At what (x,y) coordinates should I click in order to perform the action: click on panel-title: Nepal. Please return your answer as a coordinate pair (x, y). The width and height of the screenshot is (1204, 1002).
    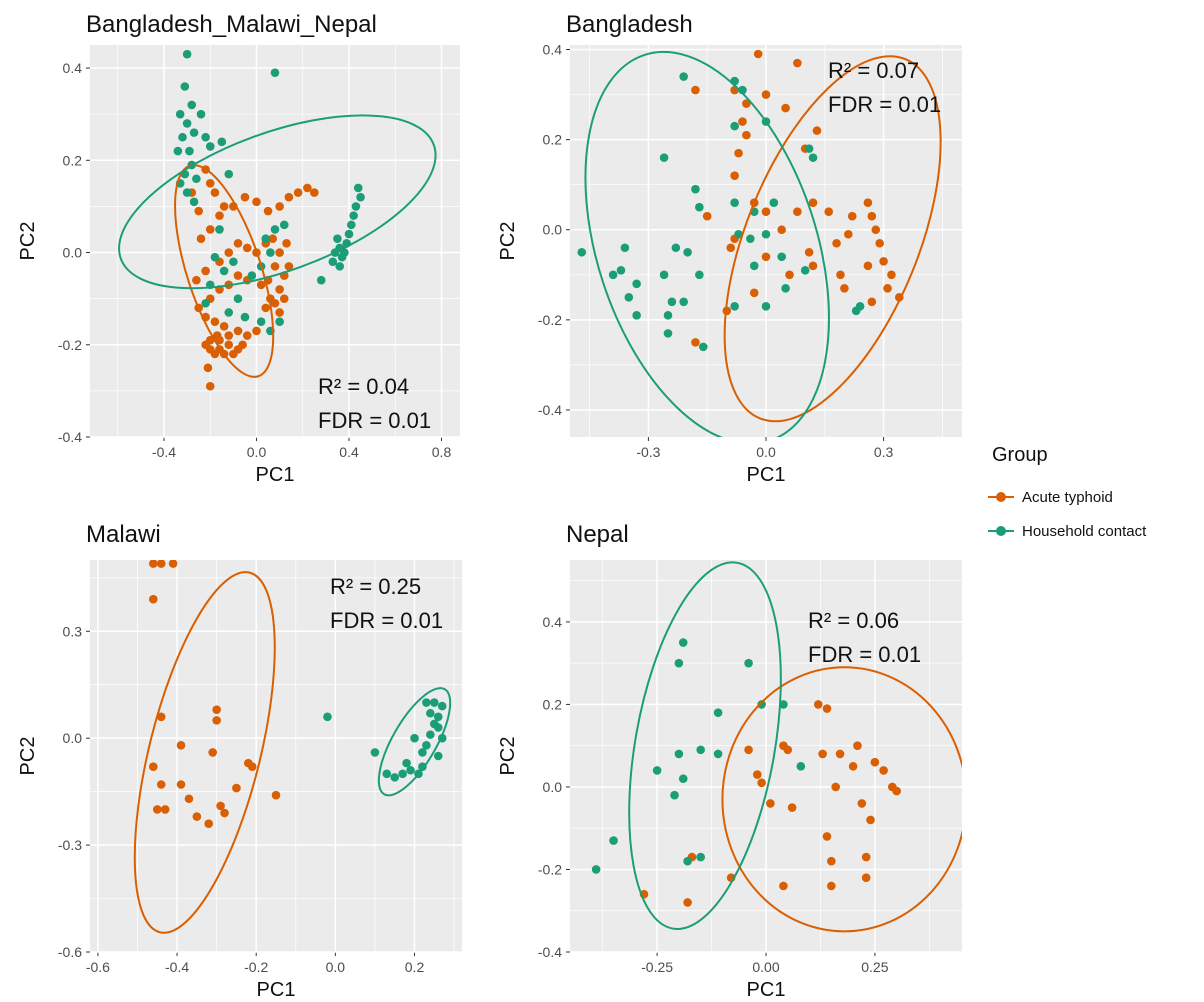
    Looking at the image, I should click on (597, 534).